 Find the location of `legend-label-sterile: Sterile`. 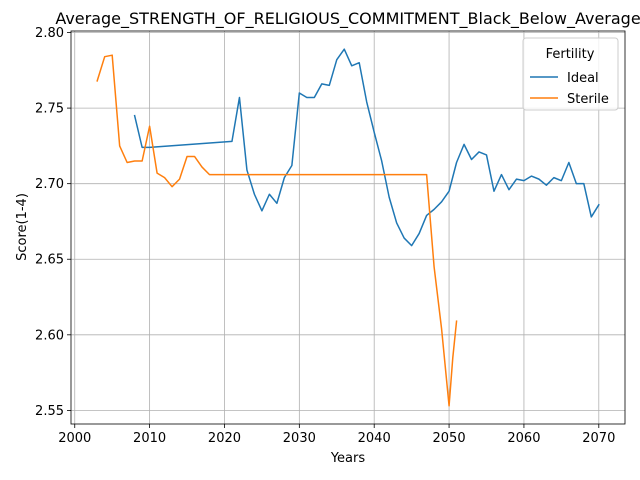

legend-label-sterile: Sterile is located at coordinates (588, 99).